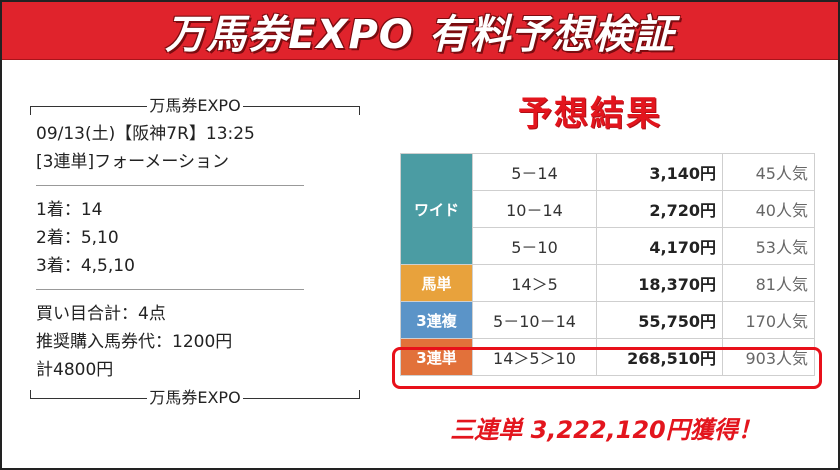 Image resolution: width=840 pixels, height=470 pixels. Describe the element at coordinates (768, 357) in the screenshot. I see `popularity-cell: 903人気` at that location.